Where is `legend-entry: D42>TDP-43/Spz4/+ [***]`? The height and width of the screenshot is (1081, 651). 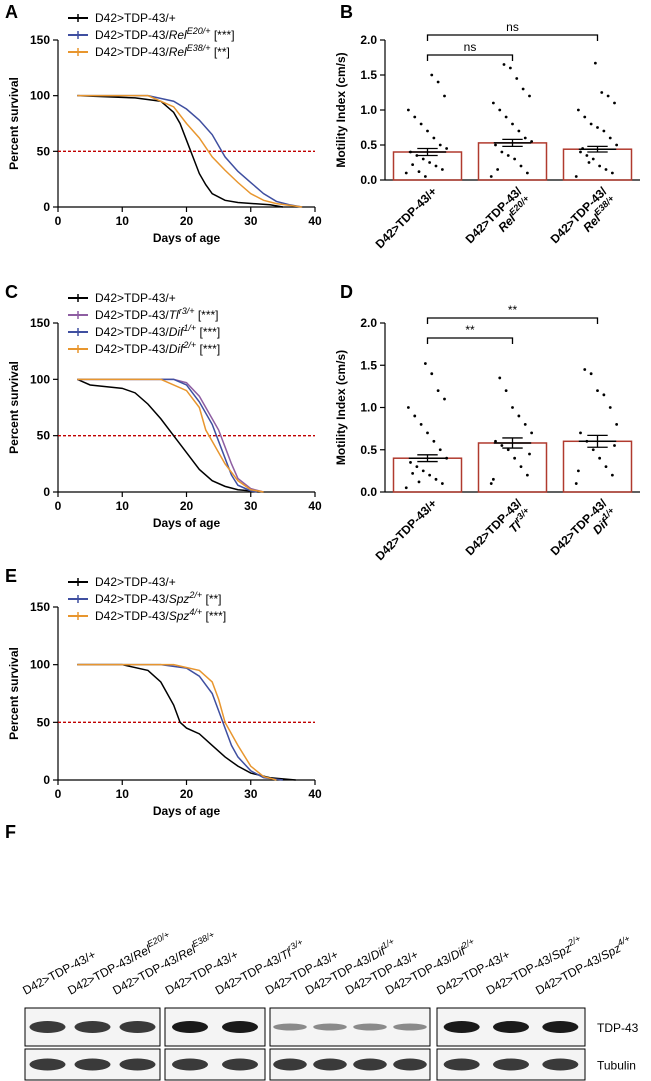
legend-entry: D42>TDP-43/Spz4/+ [***] is located at coordinates (160, 615).